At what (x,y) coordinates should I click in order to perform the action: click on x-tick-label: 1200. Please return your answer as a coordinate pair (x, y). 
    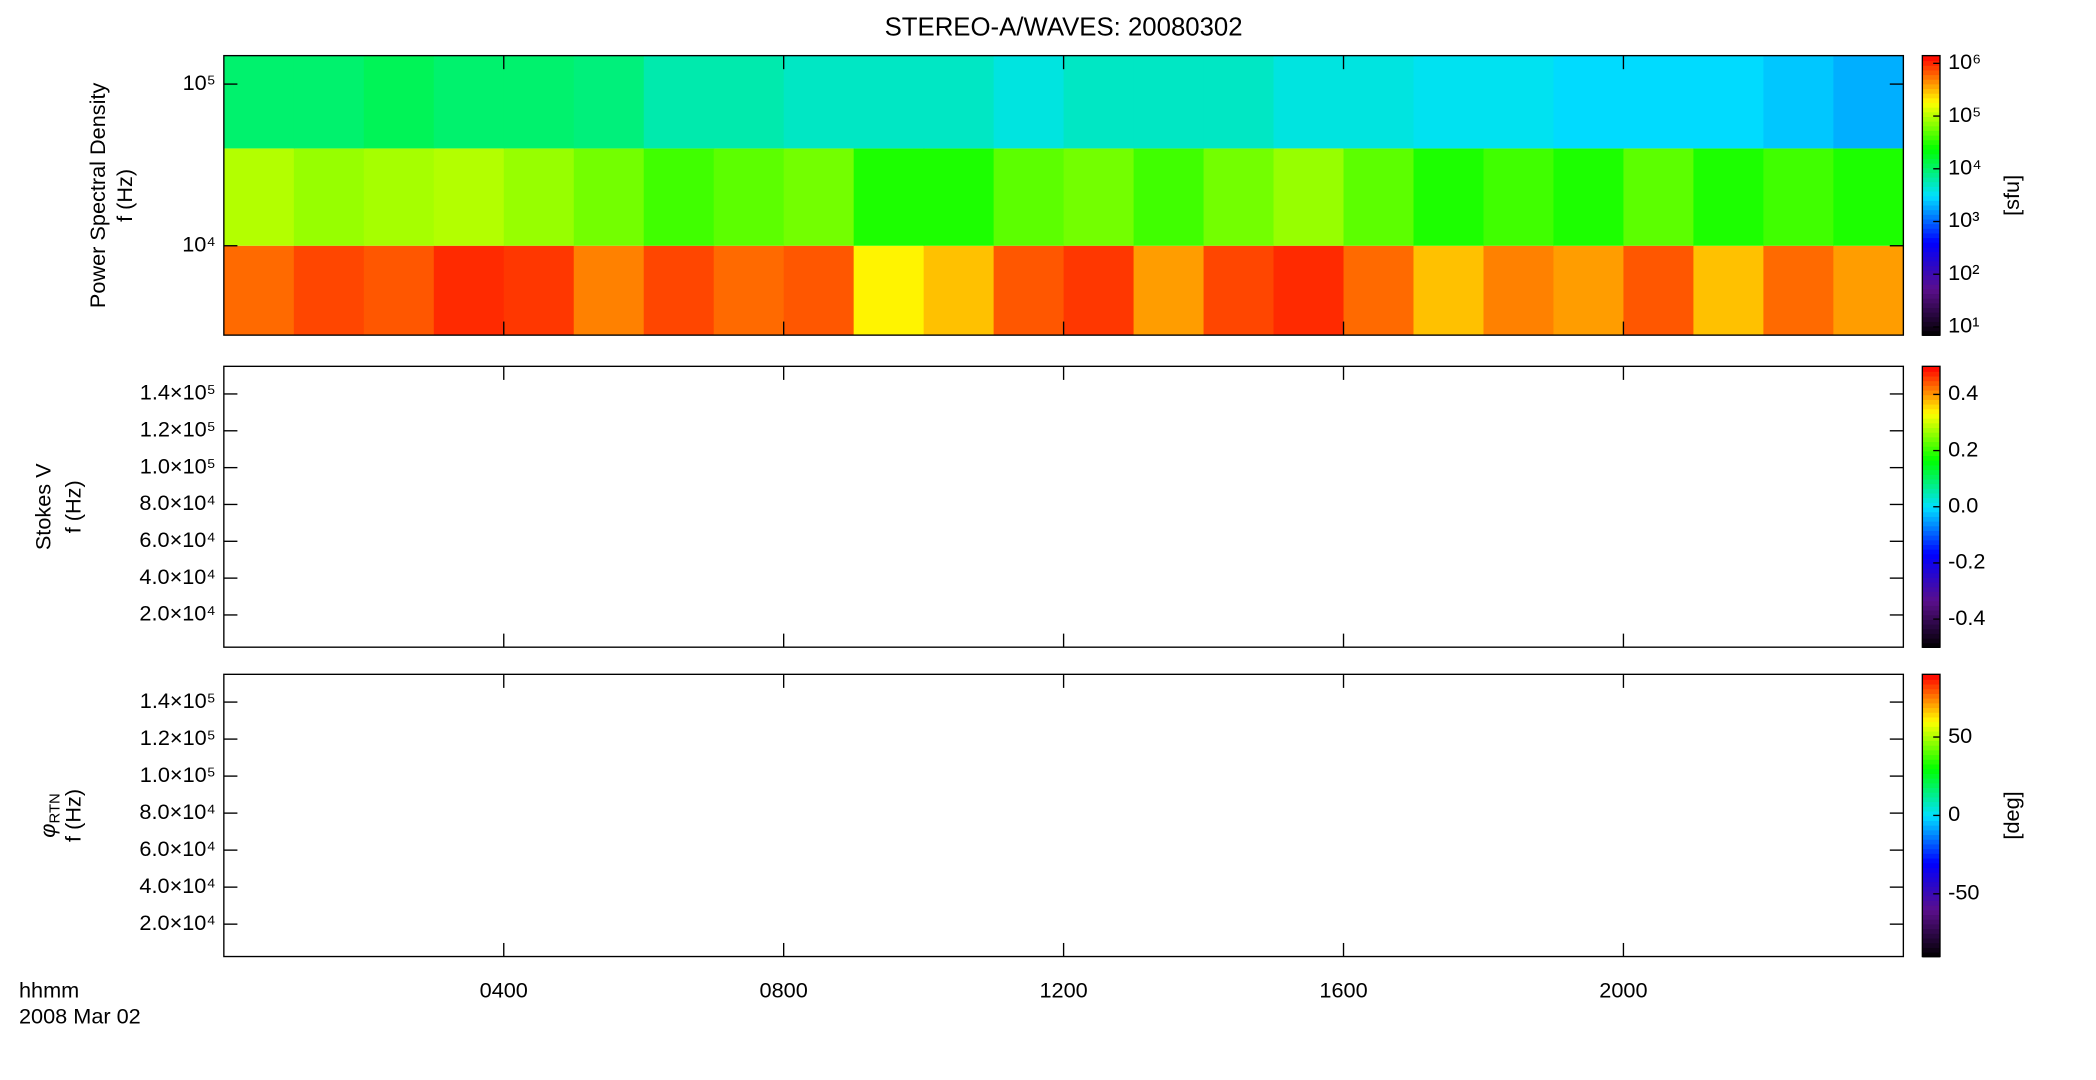
    Looking at the image, I should click on (1063, 990).